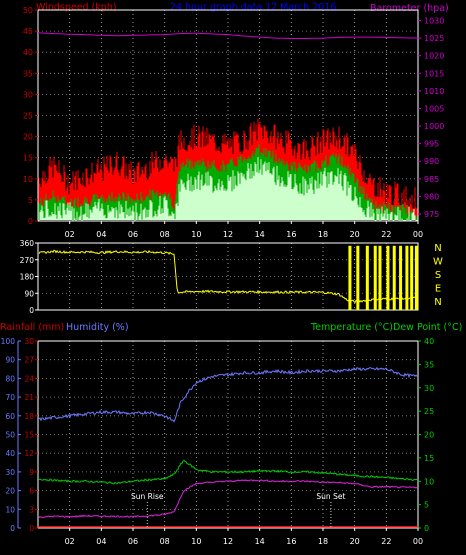 This screenshot has height=555, width=466. Describe the element at coordinates (101, 541) in the screenshot. I see `climate-x-tick-label: 04` at that location.